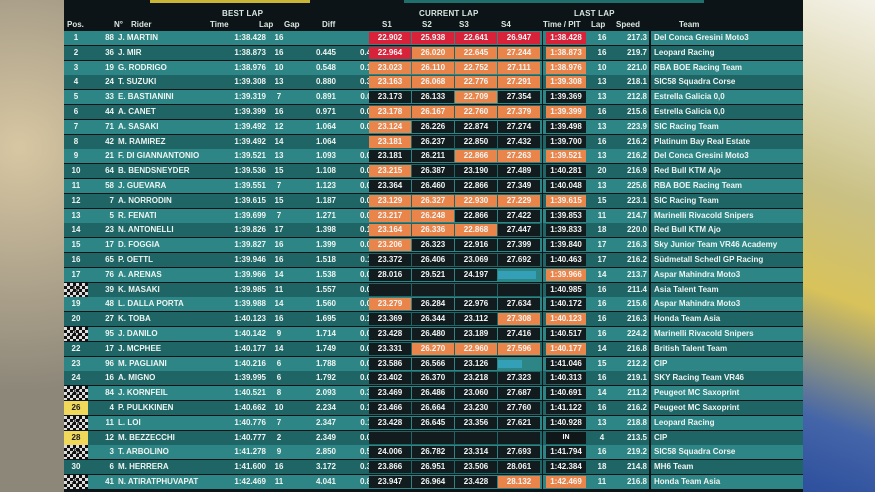 This screenshot has height=492, width=875. What do you see at coordinates (636, 245) in the screenshot?
I see `speed-value: 216.3` at bounding box center [636, 245].